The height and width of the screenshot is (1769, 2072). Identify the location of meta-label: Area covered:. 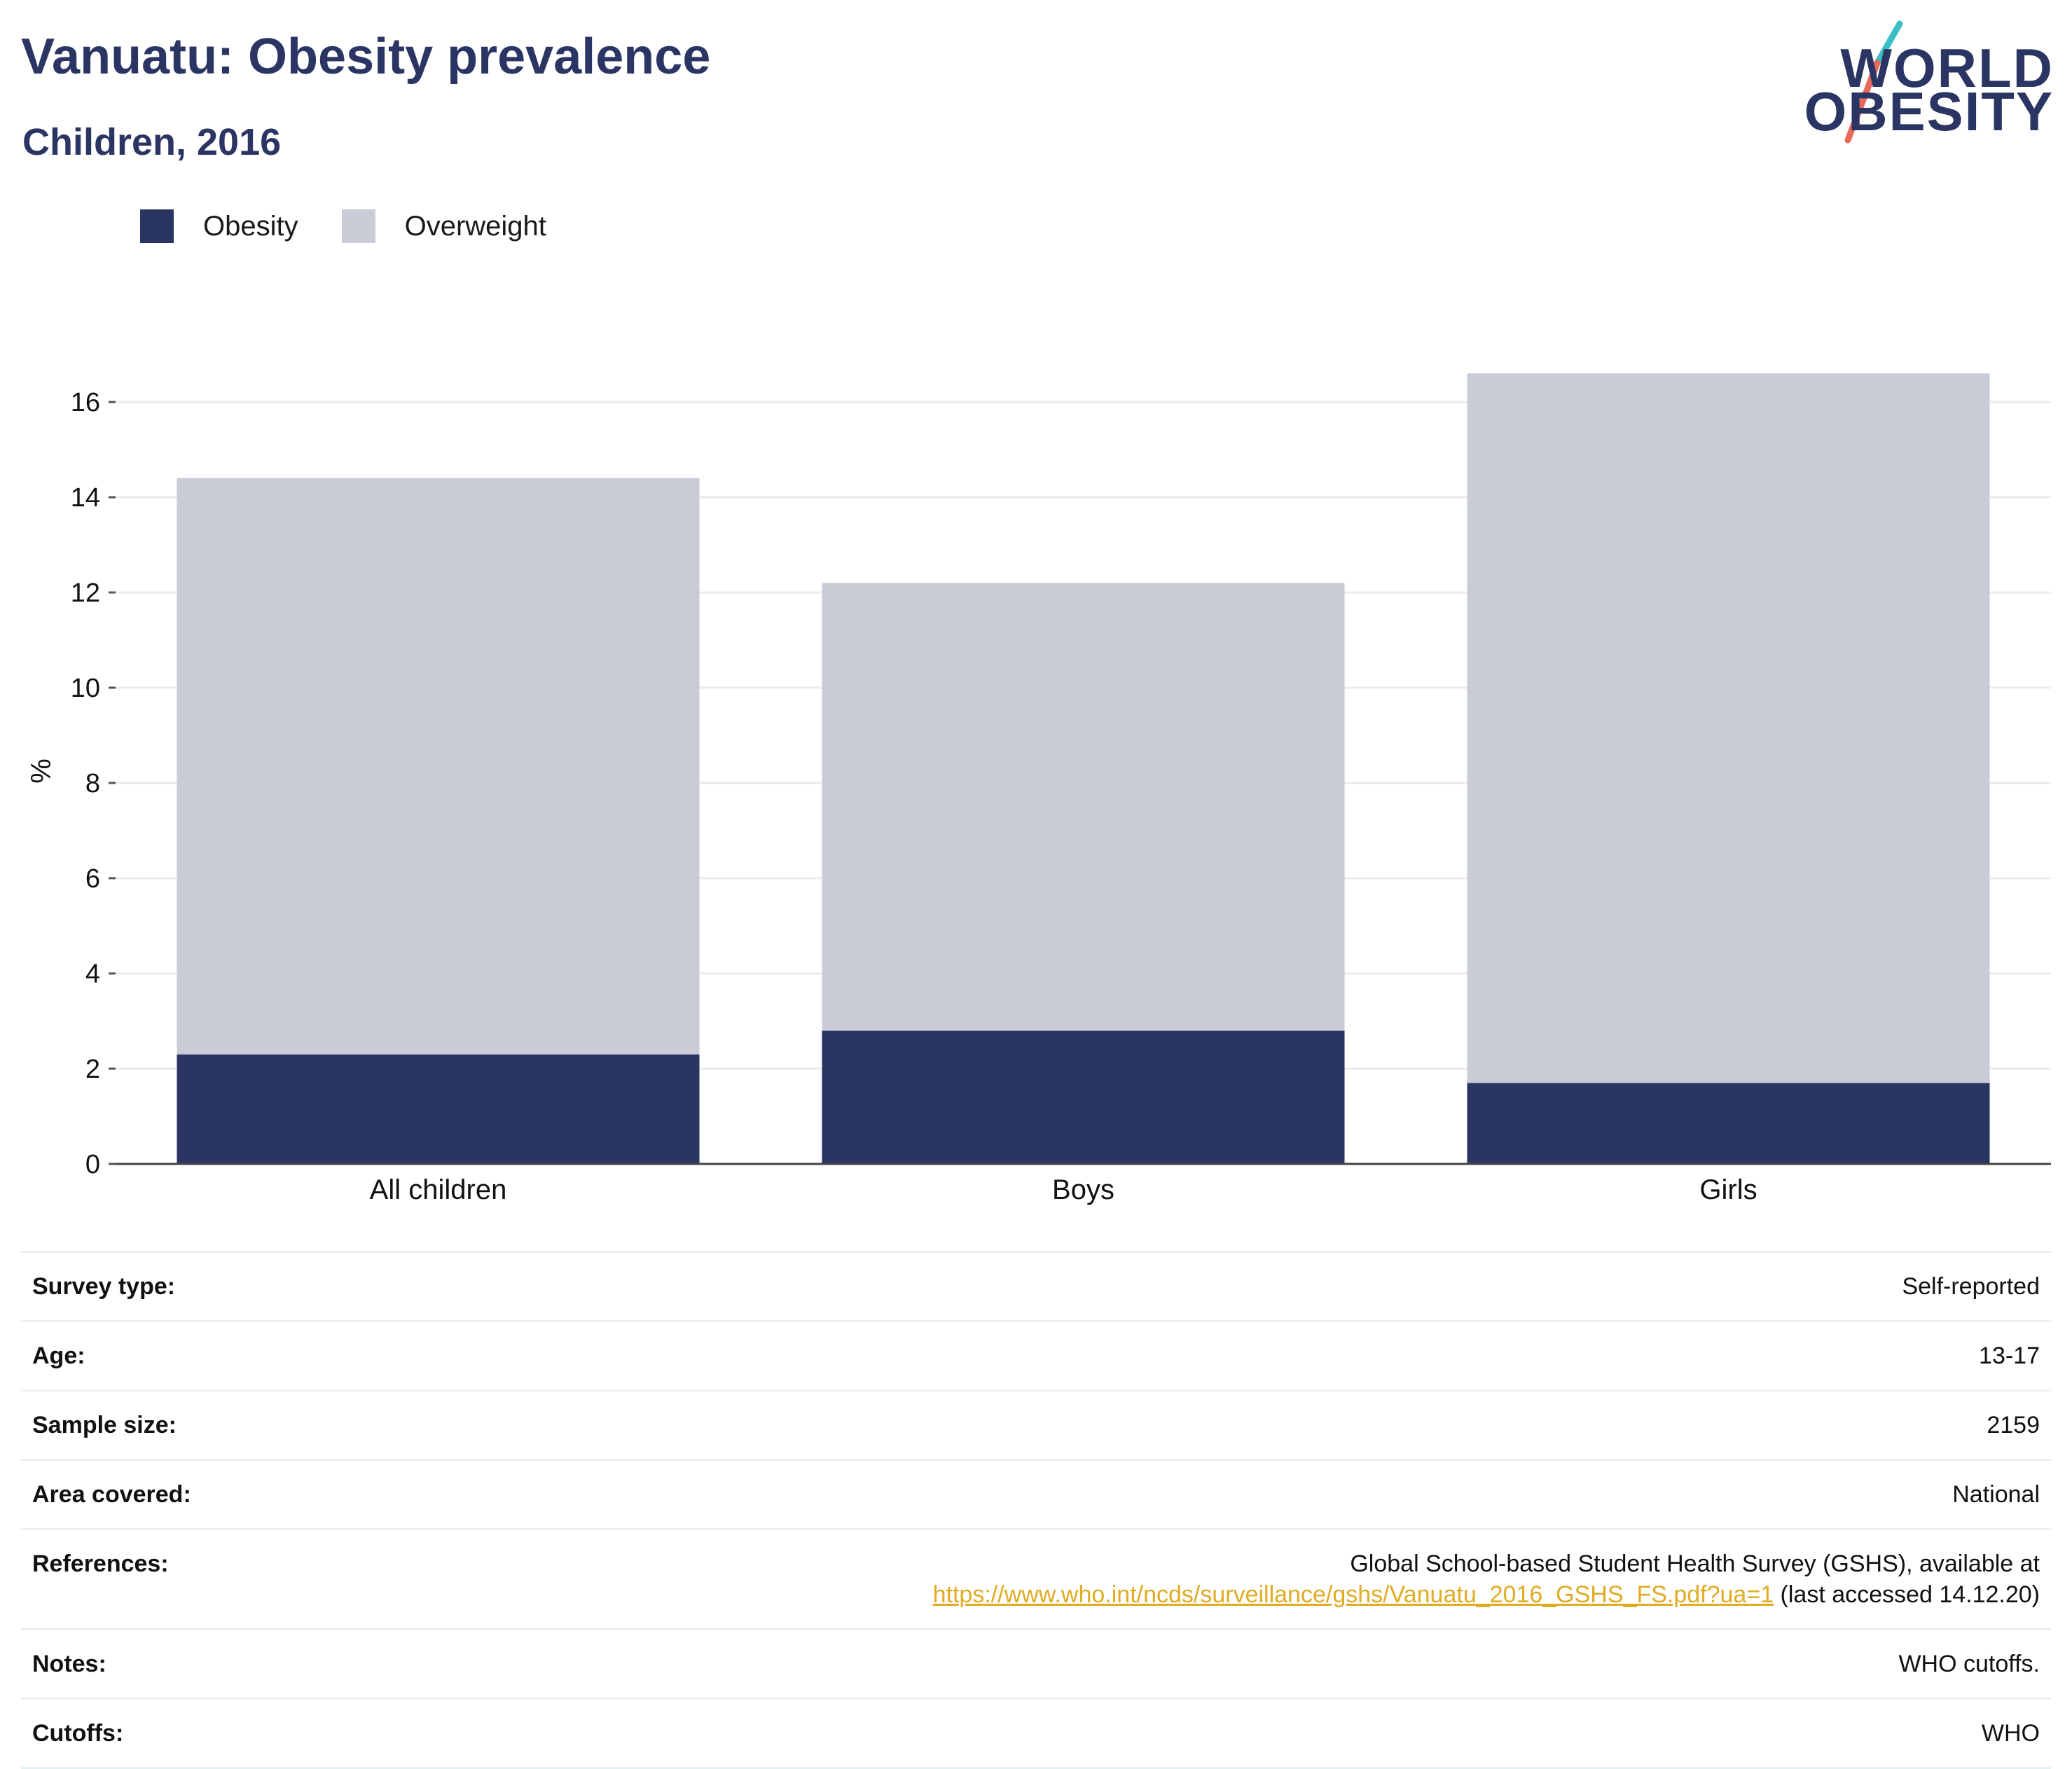
(112, 1495).